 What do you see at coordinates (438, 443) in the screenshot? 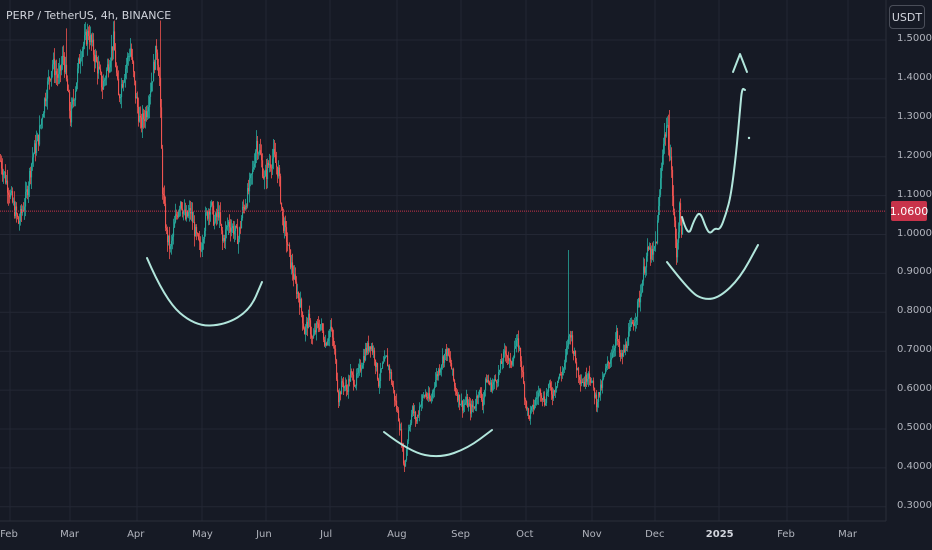
I see `drawing-curve-august` at bounding box center [438, 443].